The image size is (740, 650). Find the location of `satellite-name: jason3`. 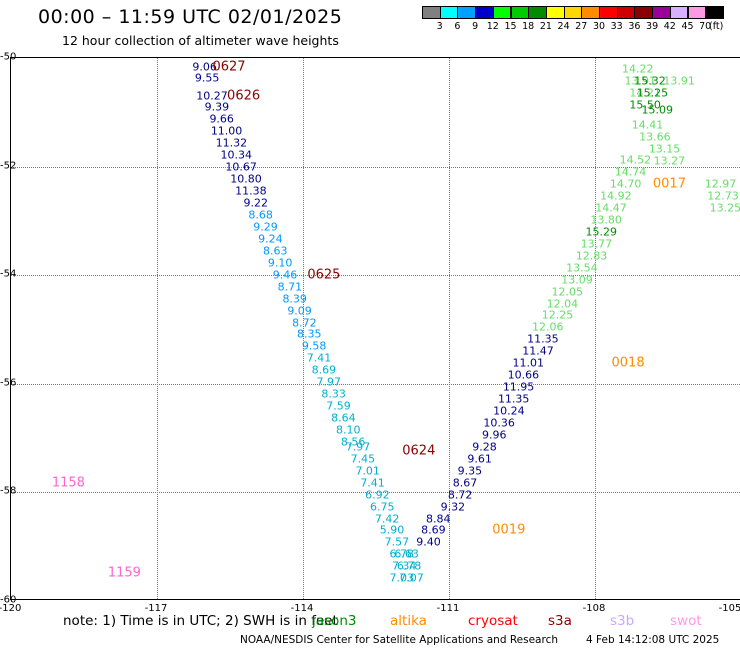

satellite-name: jason3 is located at coordinates (334, 621).